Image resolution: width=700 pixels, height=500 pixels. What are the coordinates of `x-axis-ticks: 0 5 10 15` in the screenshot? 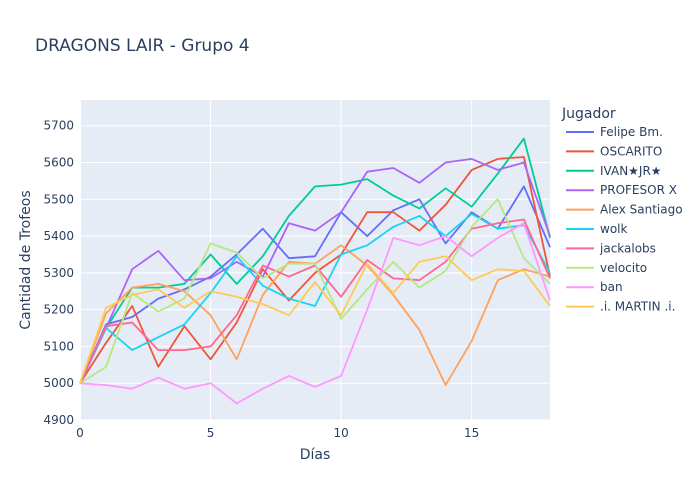 It's located at (277, 433).